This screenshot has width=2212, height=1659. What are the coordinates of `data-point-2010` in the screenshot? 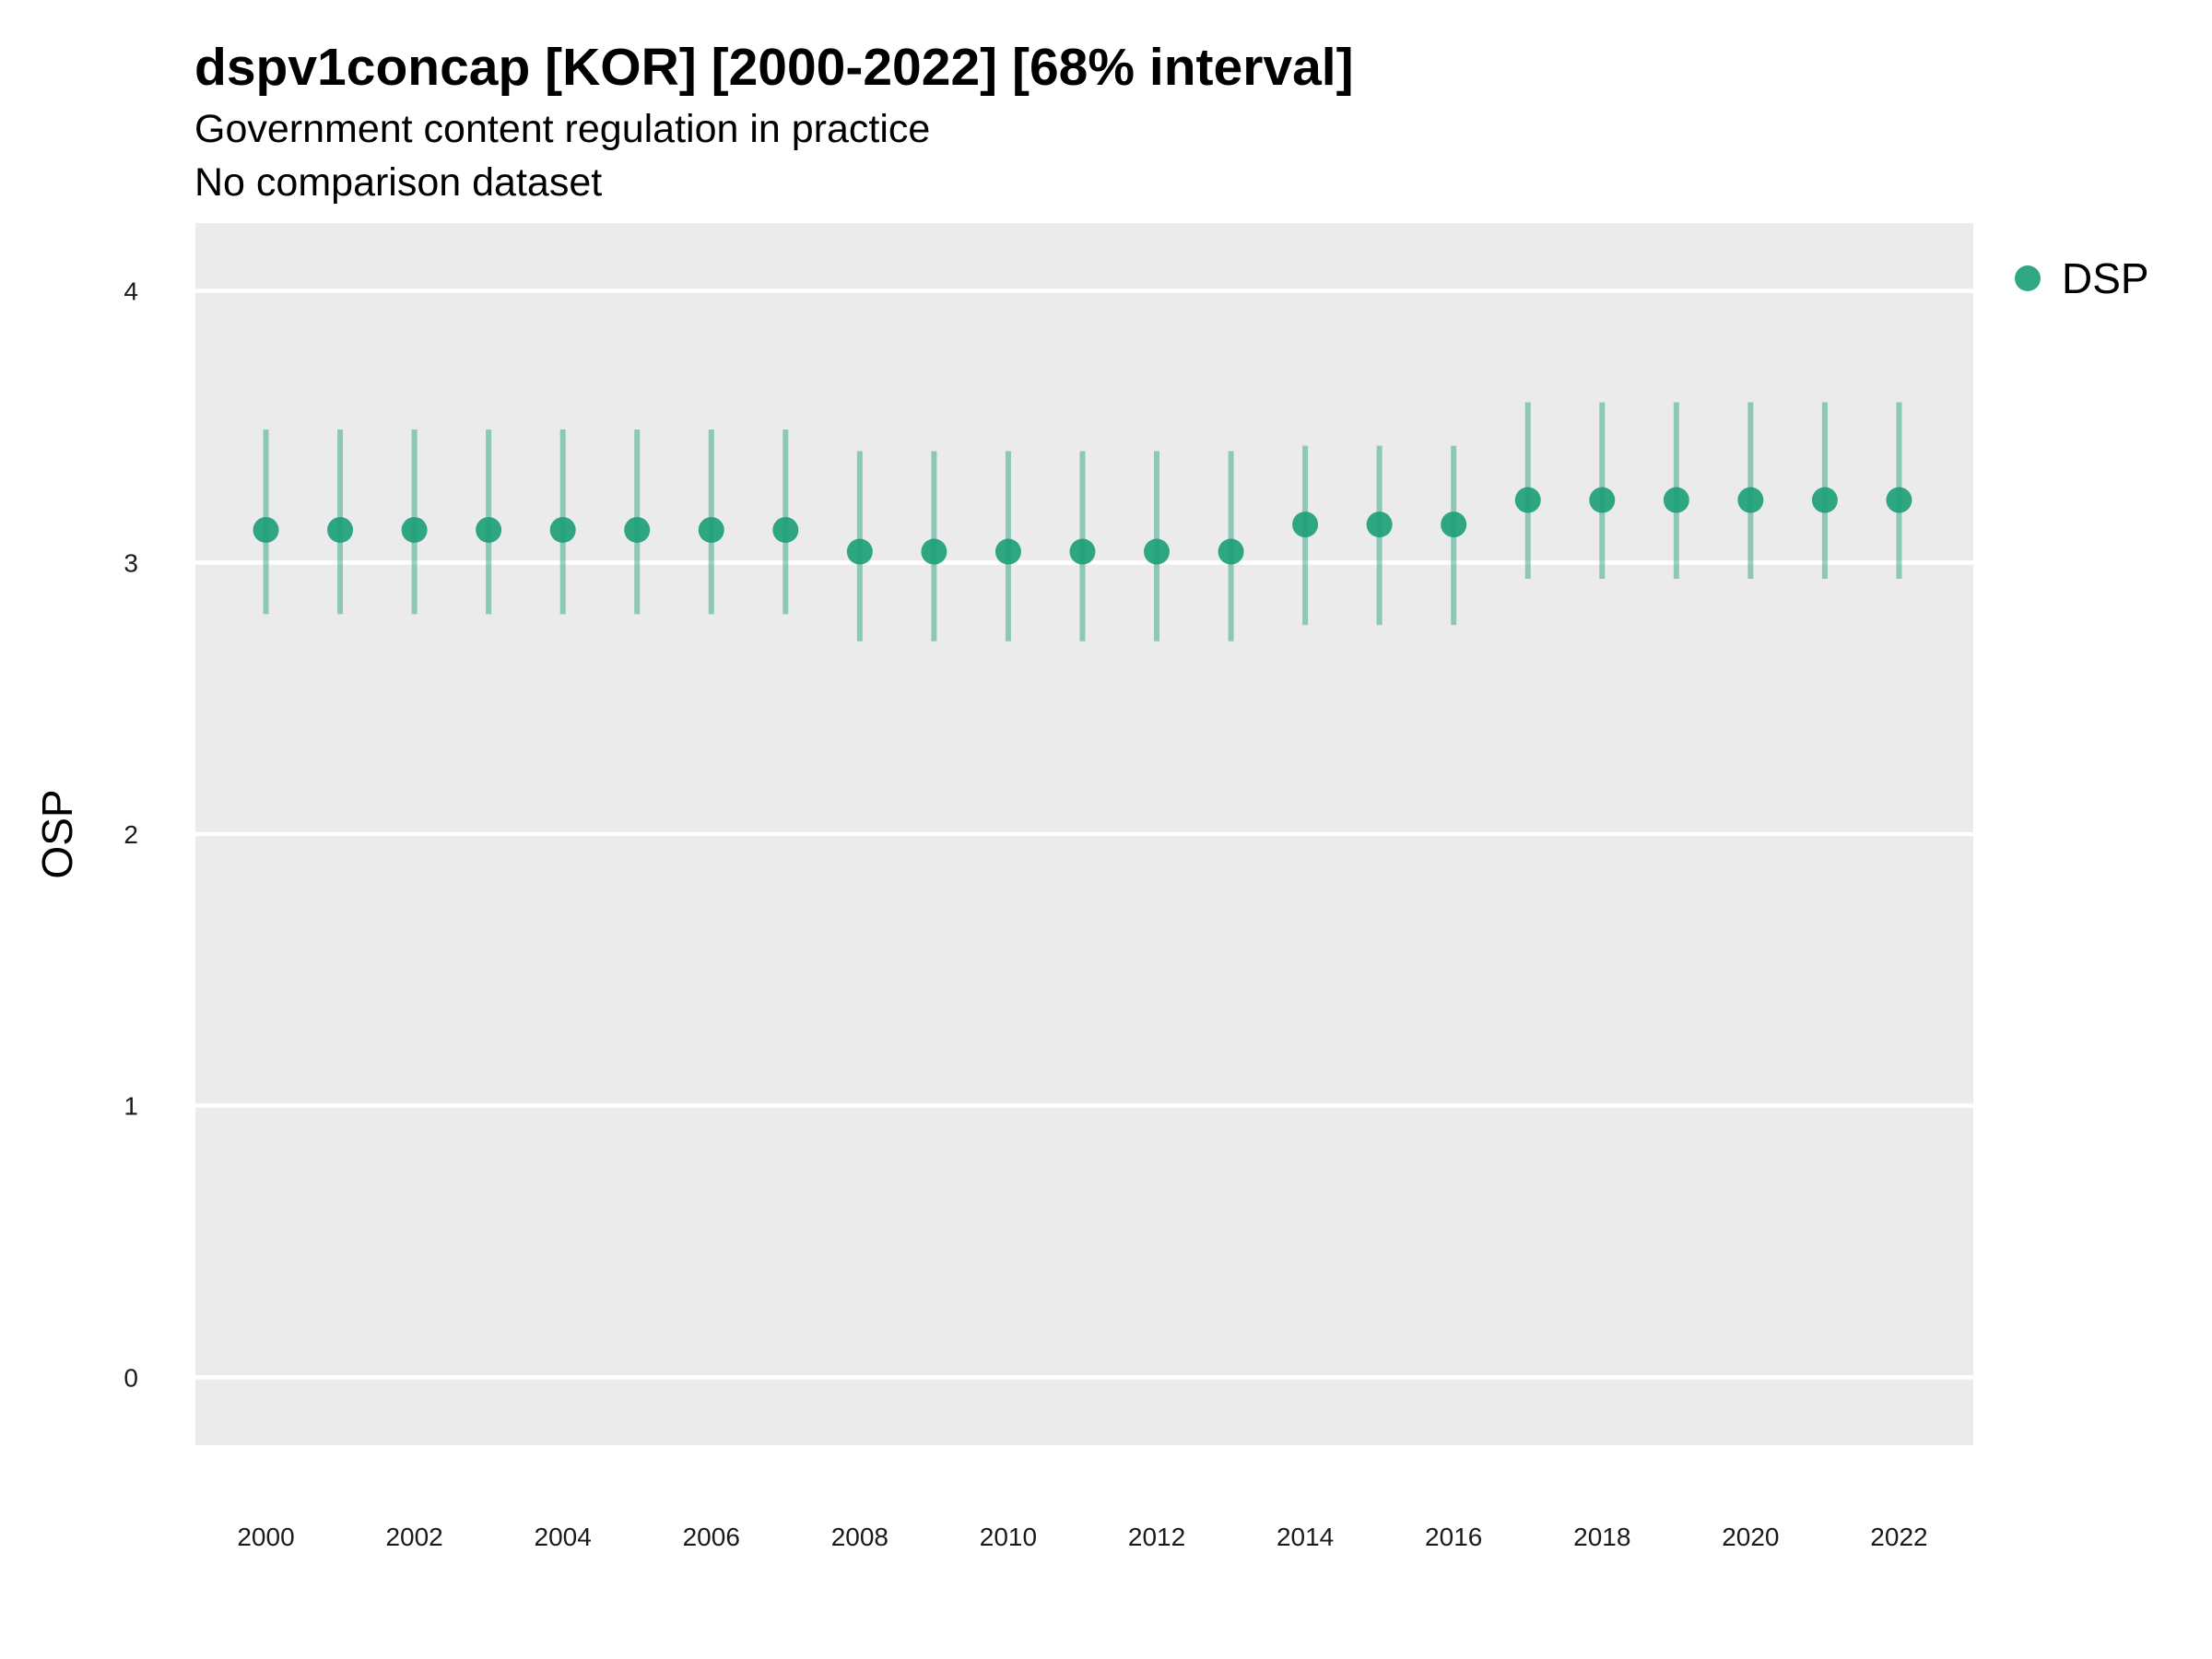 It's located at (1007, 551).